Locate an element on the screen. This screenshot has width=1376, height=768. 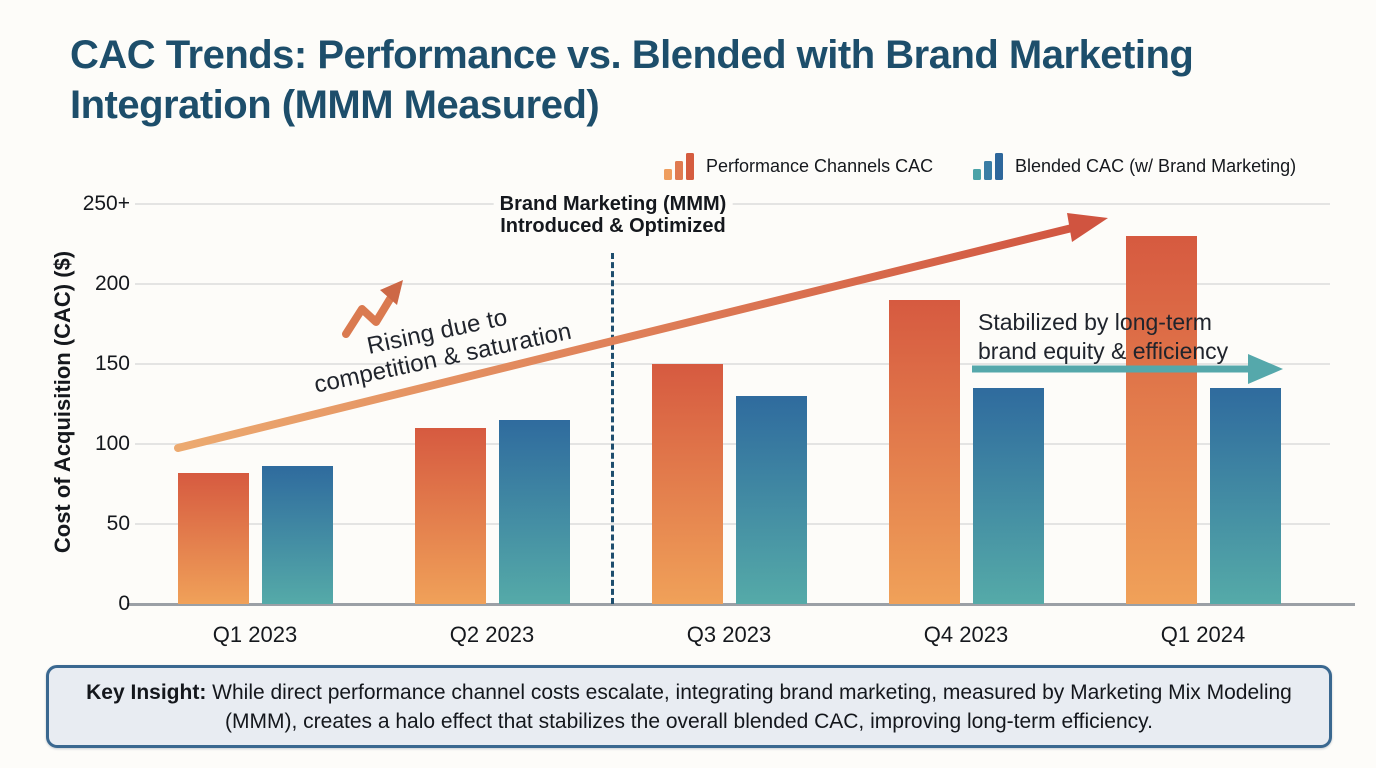
bar-performance-channels-cac-q3-2023 is located at coordinates (687, 484).